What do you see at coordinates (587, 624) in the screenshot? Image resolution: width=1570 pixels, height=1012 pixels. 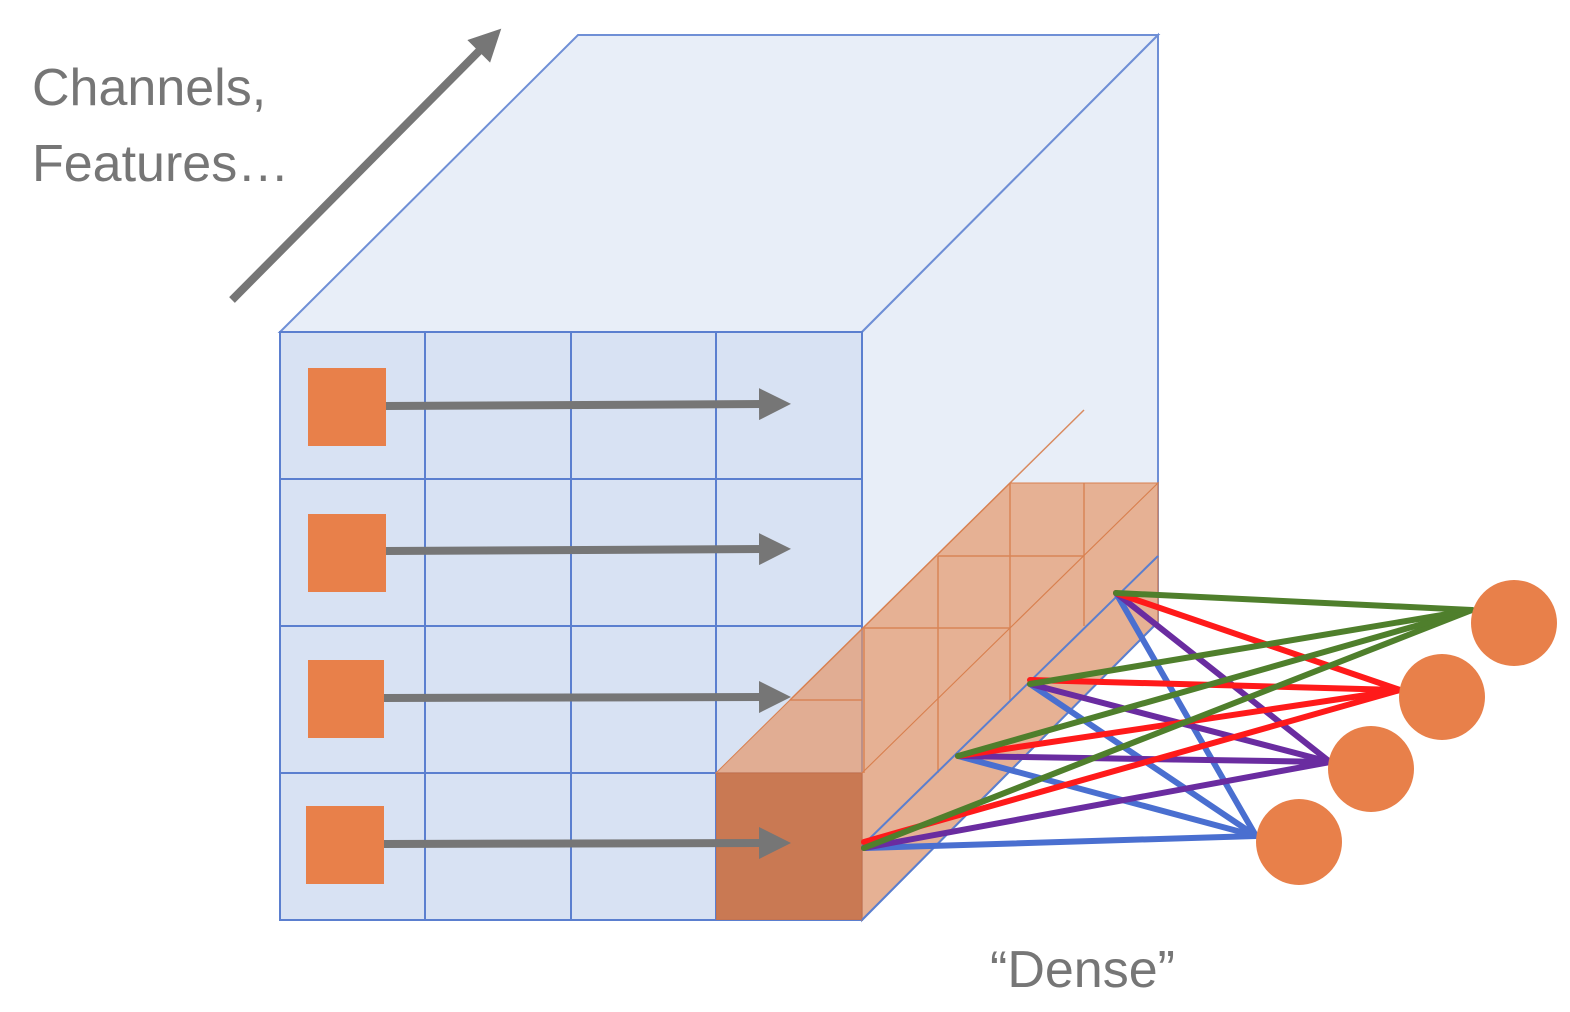 I see `row-arrows` at bounding box center [587, 624].